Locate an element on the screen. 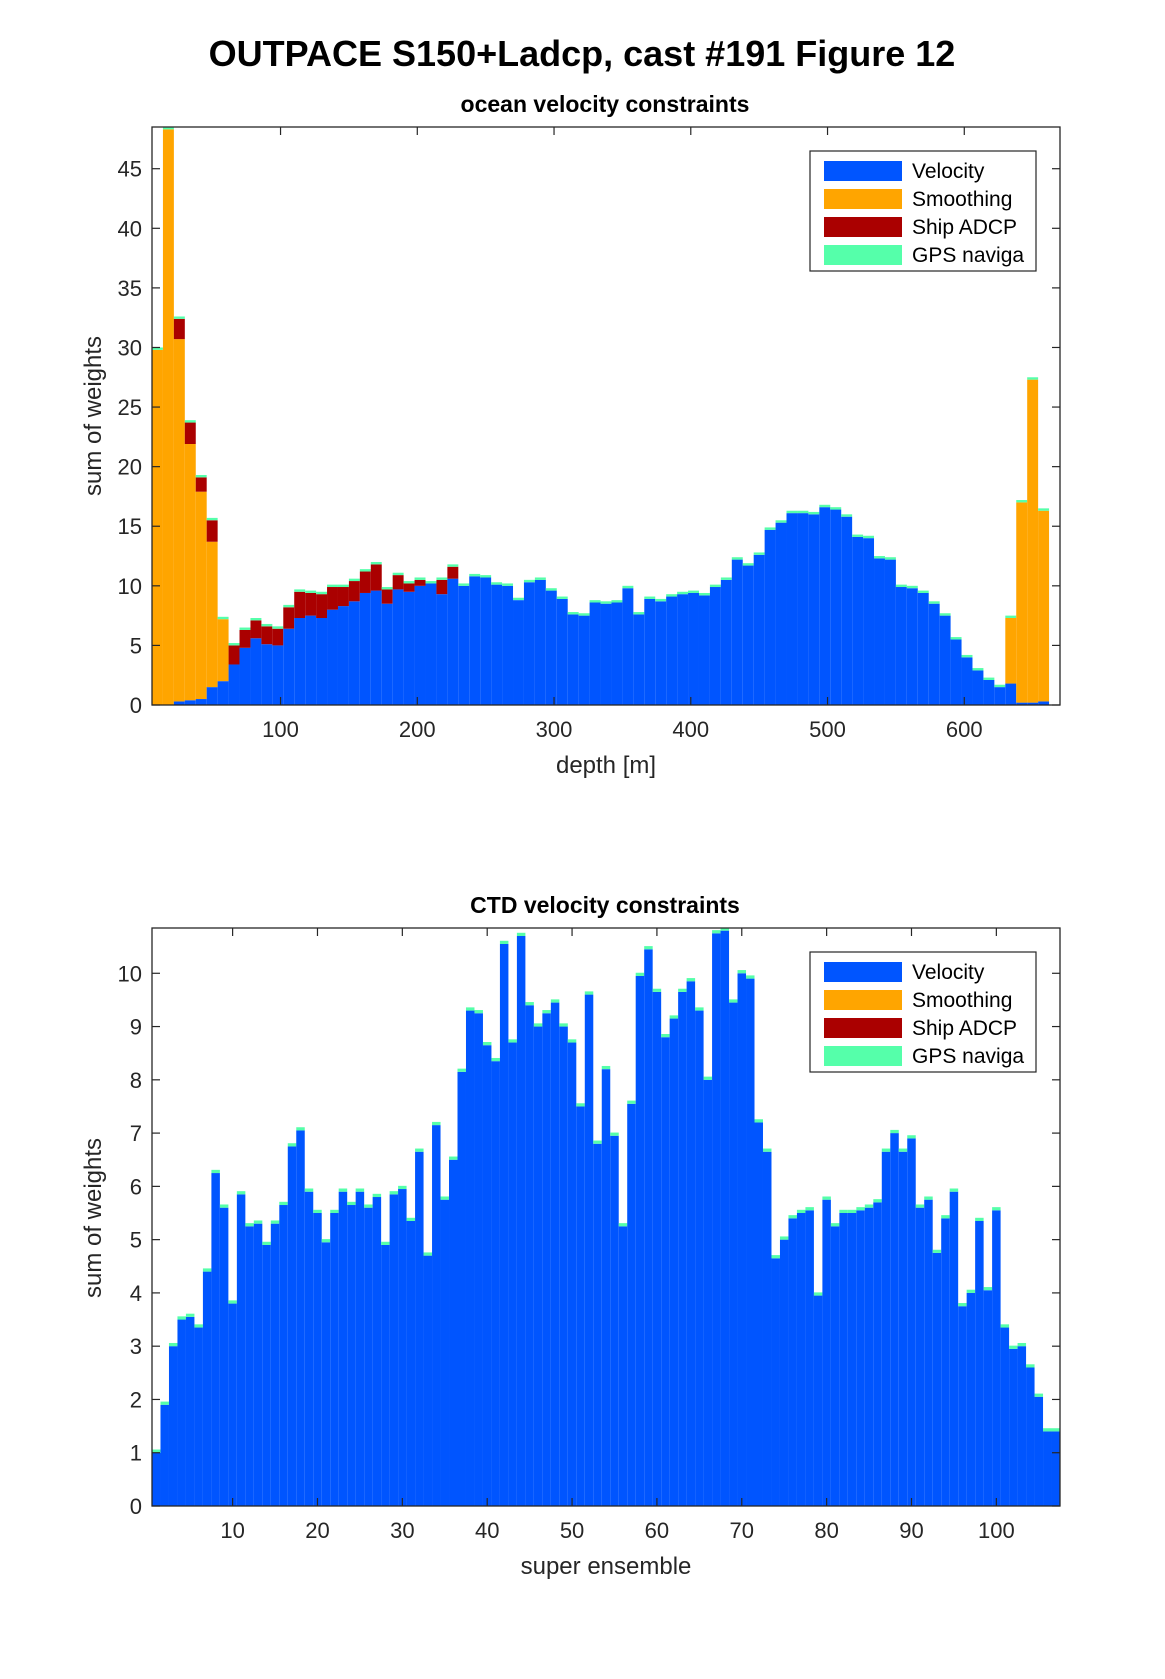 Image resolution: width=1165 pixels, height=1679 pixels. ctd-xlabel: super ensemble is located at coordinates (606, 1566).